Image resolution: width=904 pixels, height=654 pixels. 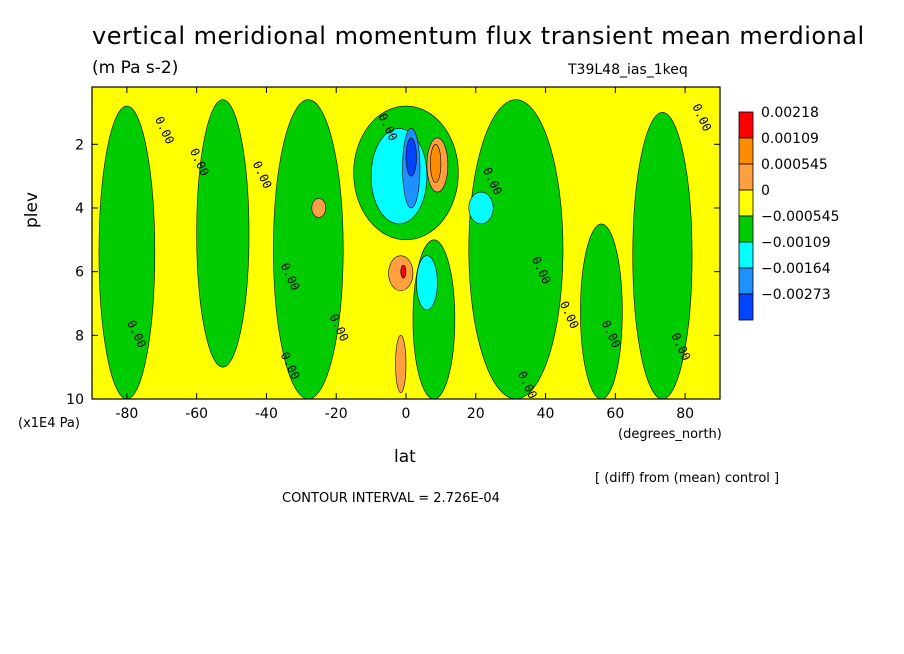 What do you see at coordinates (790, 139) in the screenshot?
I see `legend-label: 0.00109` at bounding box center [790, 139].